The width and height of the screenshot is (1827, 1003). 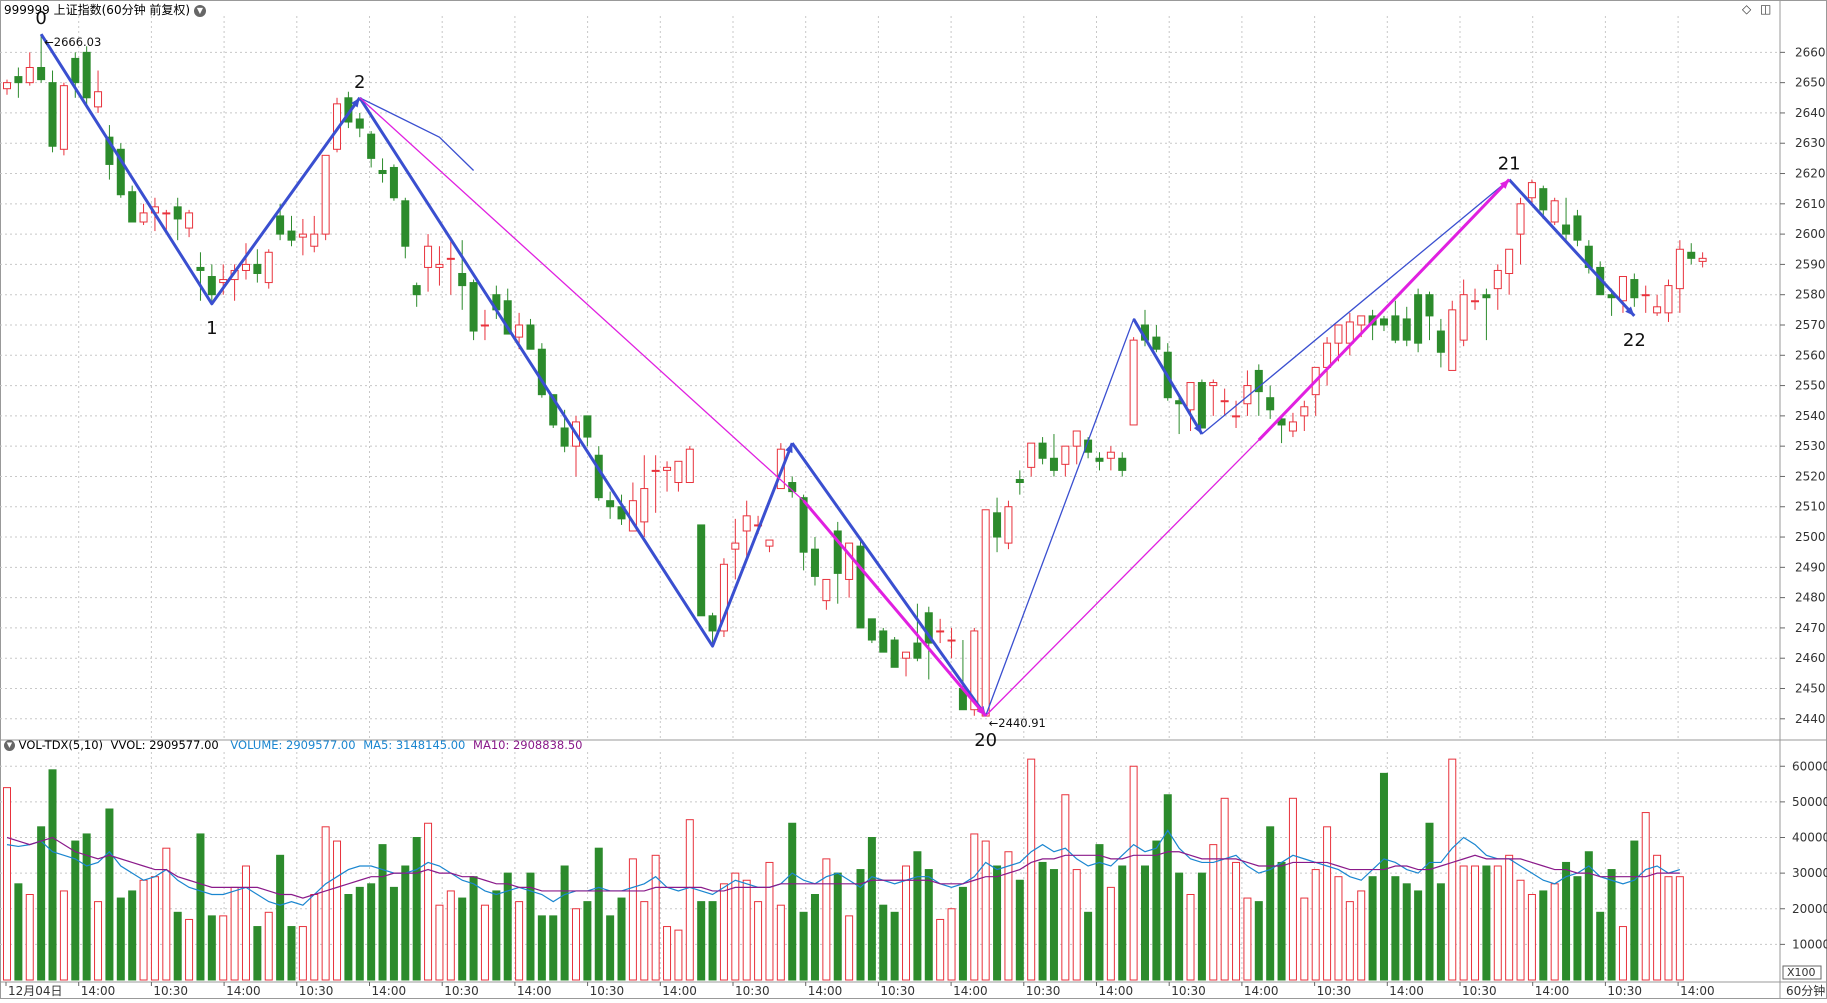 What do you see at coordinates (35, 991) in the screenshot?
I see `time-tick-label: 12月04日` at bounding box center [35, 991].